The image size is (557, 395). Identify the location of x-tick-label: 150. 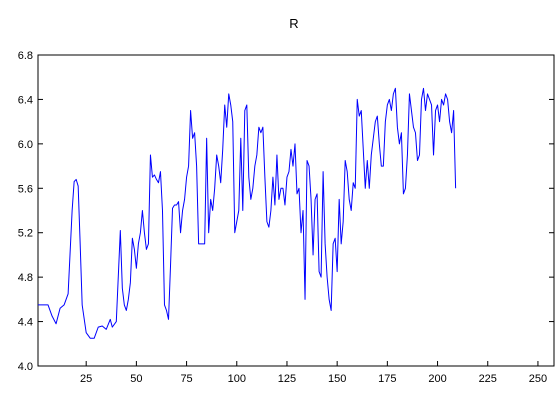
(337, 379).